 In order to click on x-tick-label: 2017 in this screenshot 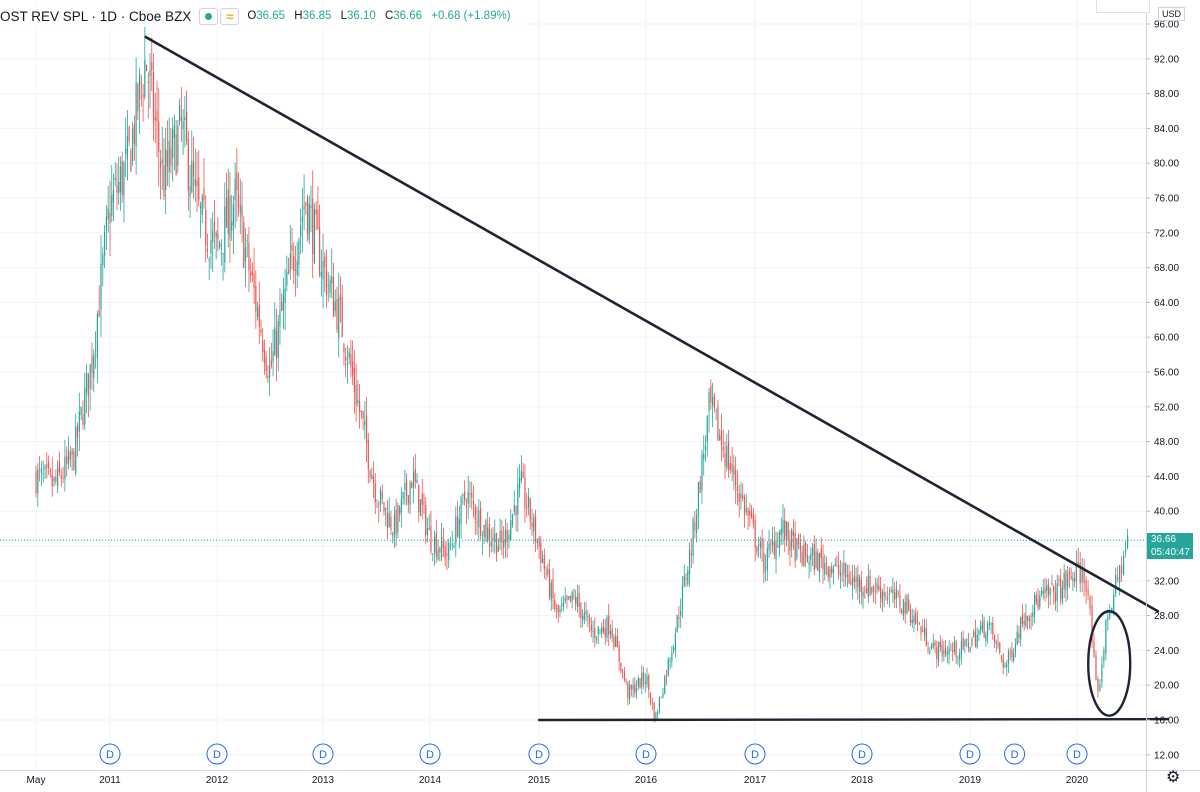, I will do `click(755, 780)`.